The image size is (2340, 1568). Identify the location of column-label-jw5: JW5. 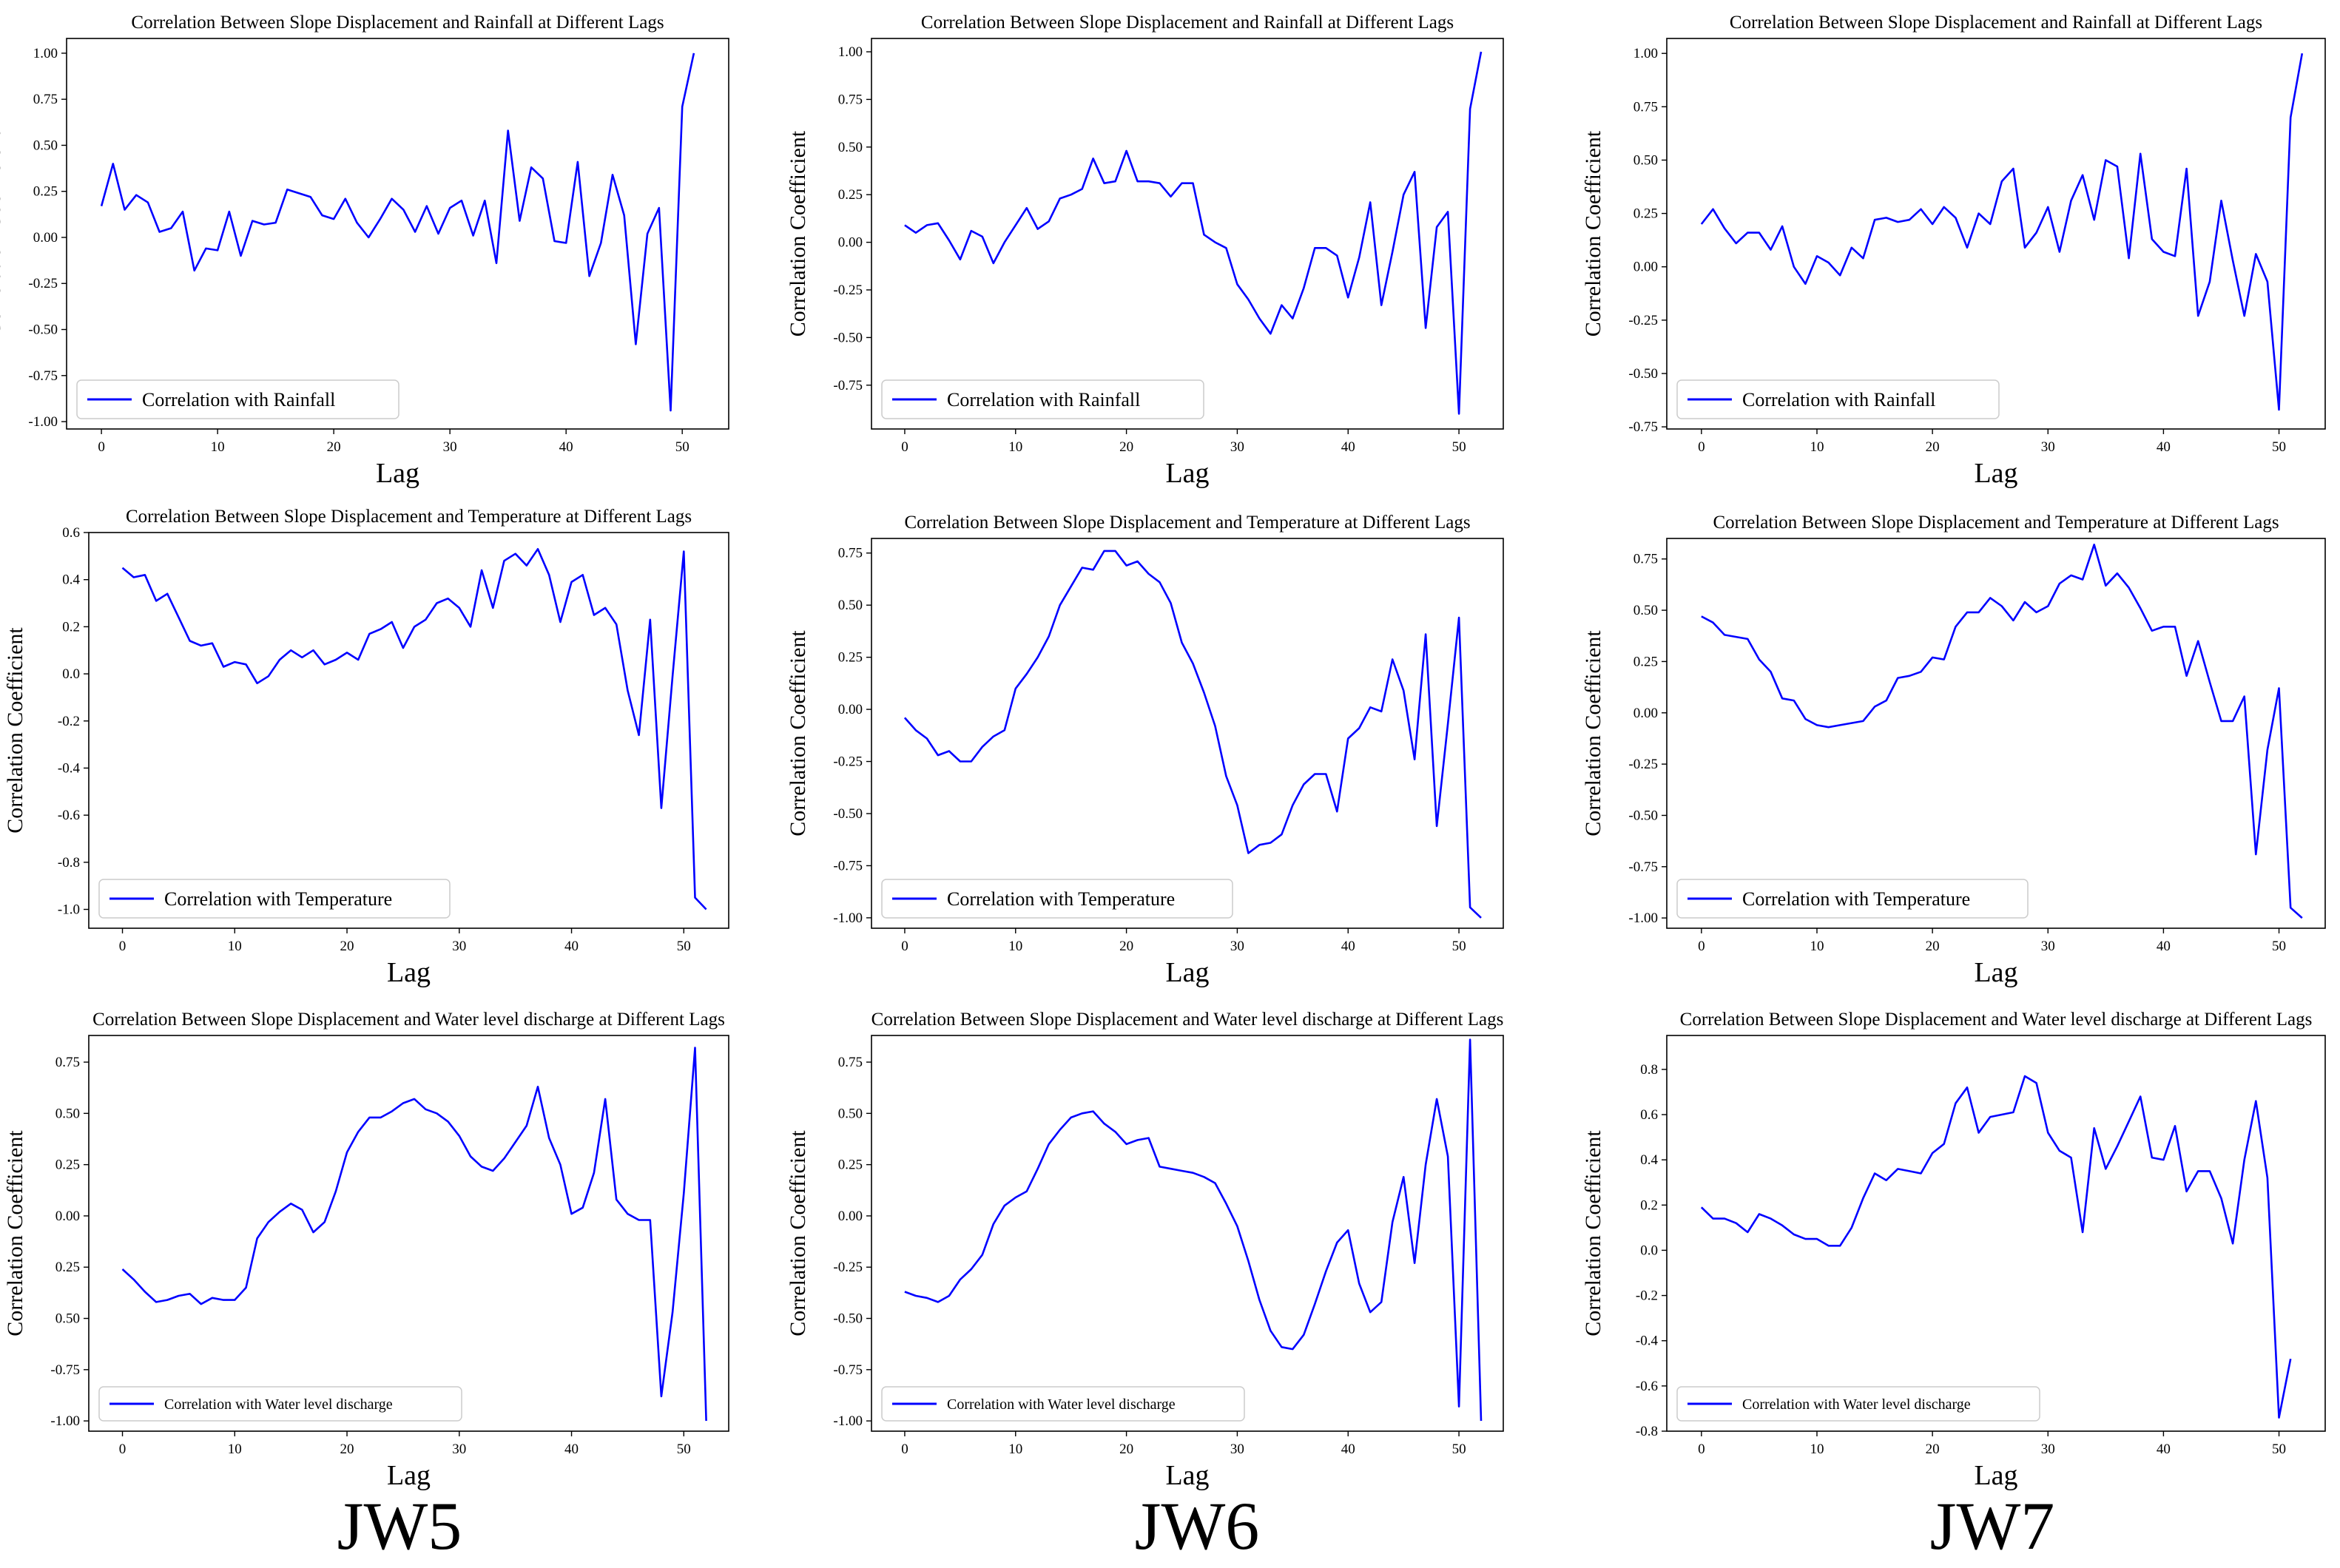
(399, 1526).